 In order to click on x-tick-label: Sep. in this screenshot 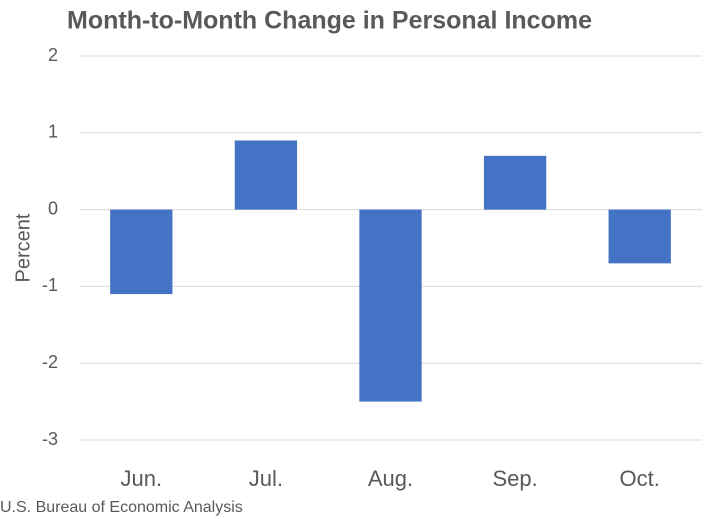, I will do `click(514, 478)`.